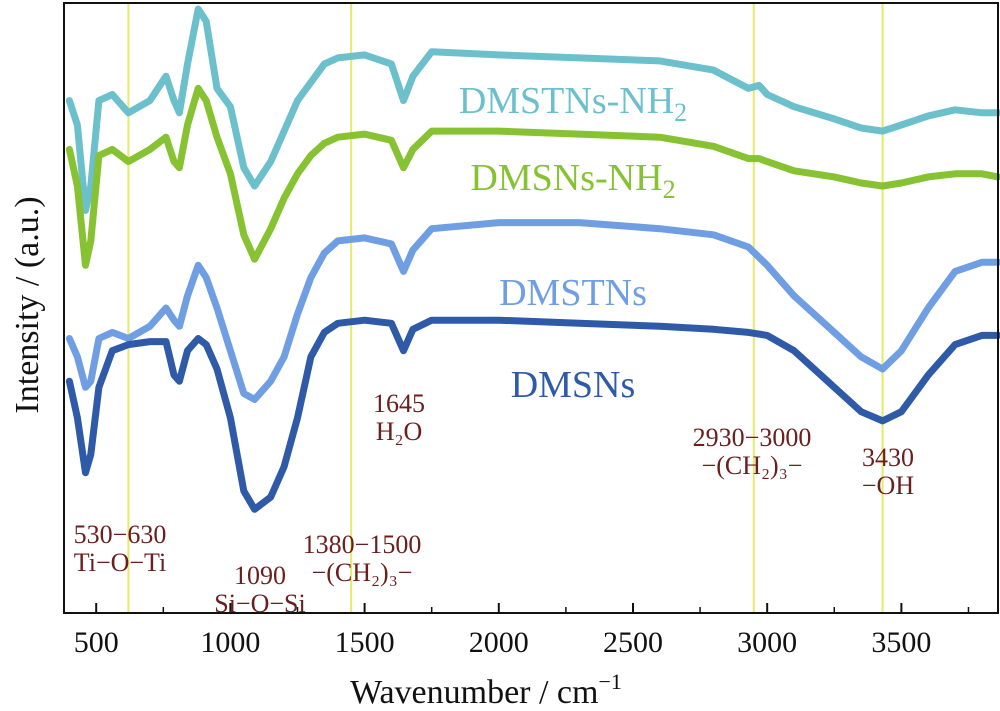 The height and width of the screenshot is (711, 1000). What do you see at coordinates (474, 692) in the screenshot?
I see `x-axis-title-main: Wavenumber / cm` at bounding box center [474, 692].